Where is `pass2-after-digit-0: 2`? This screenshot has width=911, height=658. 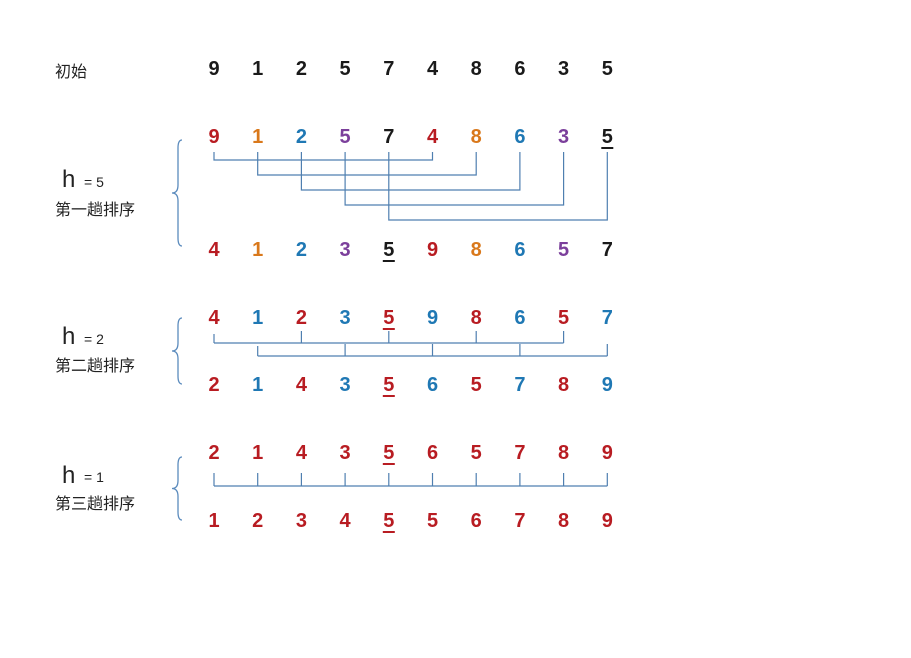 pass2-after-digit-0: 2 is located at coordinates (213, 385).